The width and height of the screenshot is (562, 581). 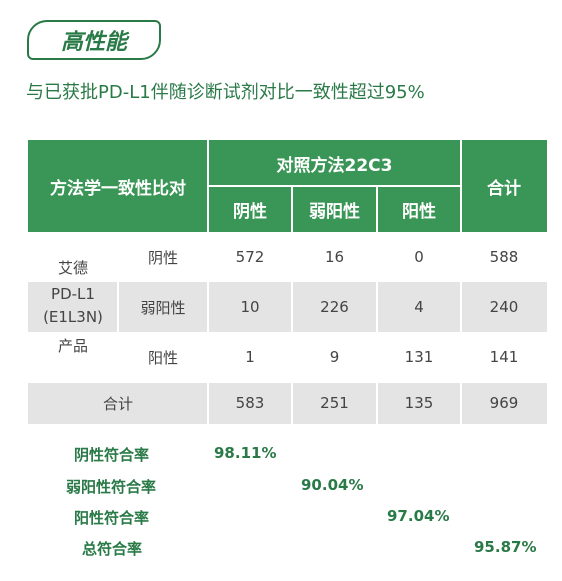 What do you see at coordinates (250, 403) in the screenshot?
I see `table-cell: 583` at bounding box center [250, 403].